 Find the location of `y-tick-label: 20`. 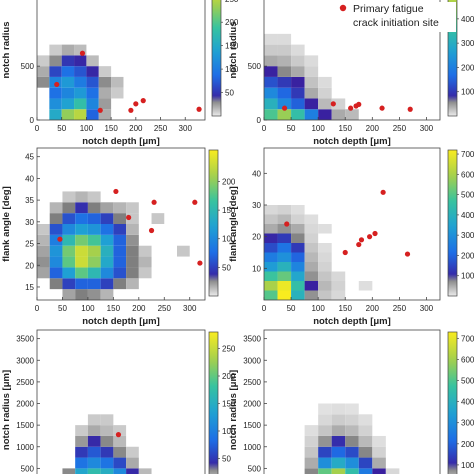

y-tick-label: 20 is located at coordinates (29, 265).